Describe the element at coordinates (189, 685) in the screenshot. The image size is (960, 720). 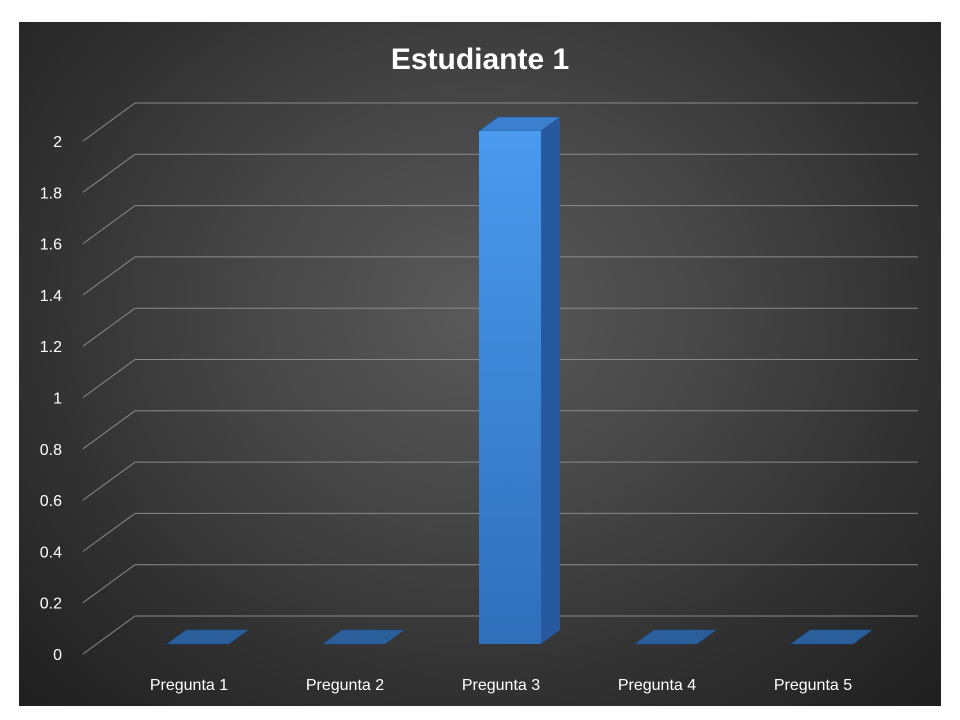
I see `x-tick-label: Pregunta 1` at that location.